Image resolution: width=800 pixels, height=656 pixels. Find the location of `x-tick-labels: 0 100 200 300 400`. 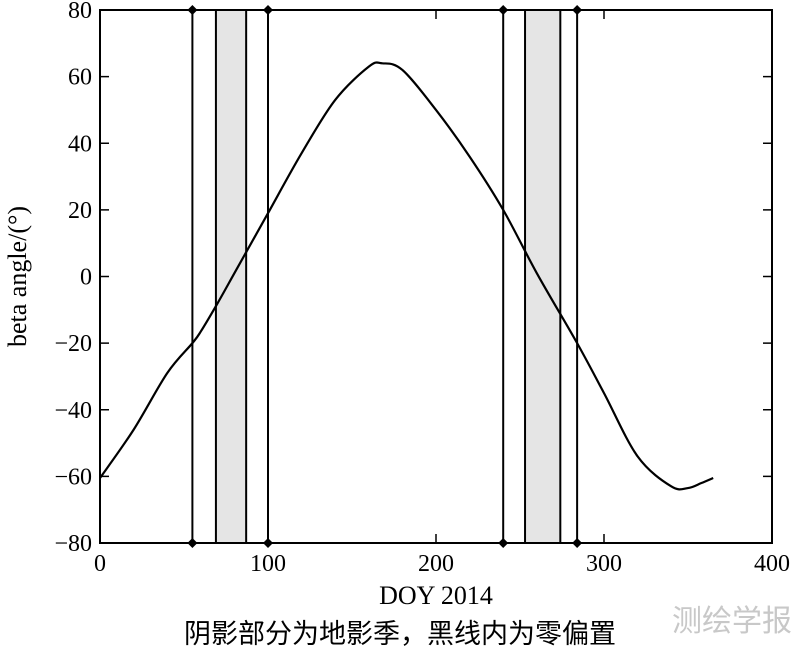

x-tick-labels: 0 100 200 300 400 is located at coordinates (442, 564).